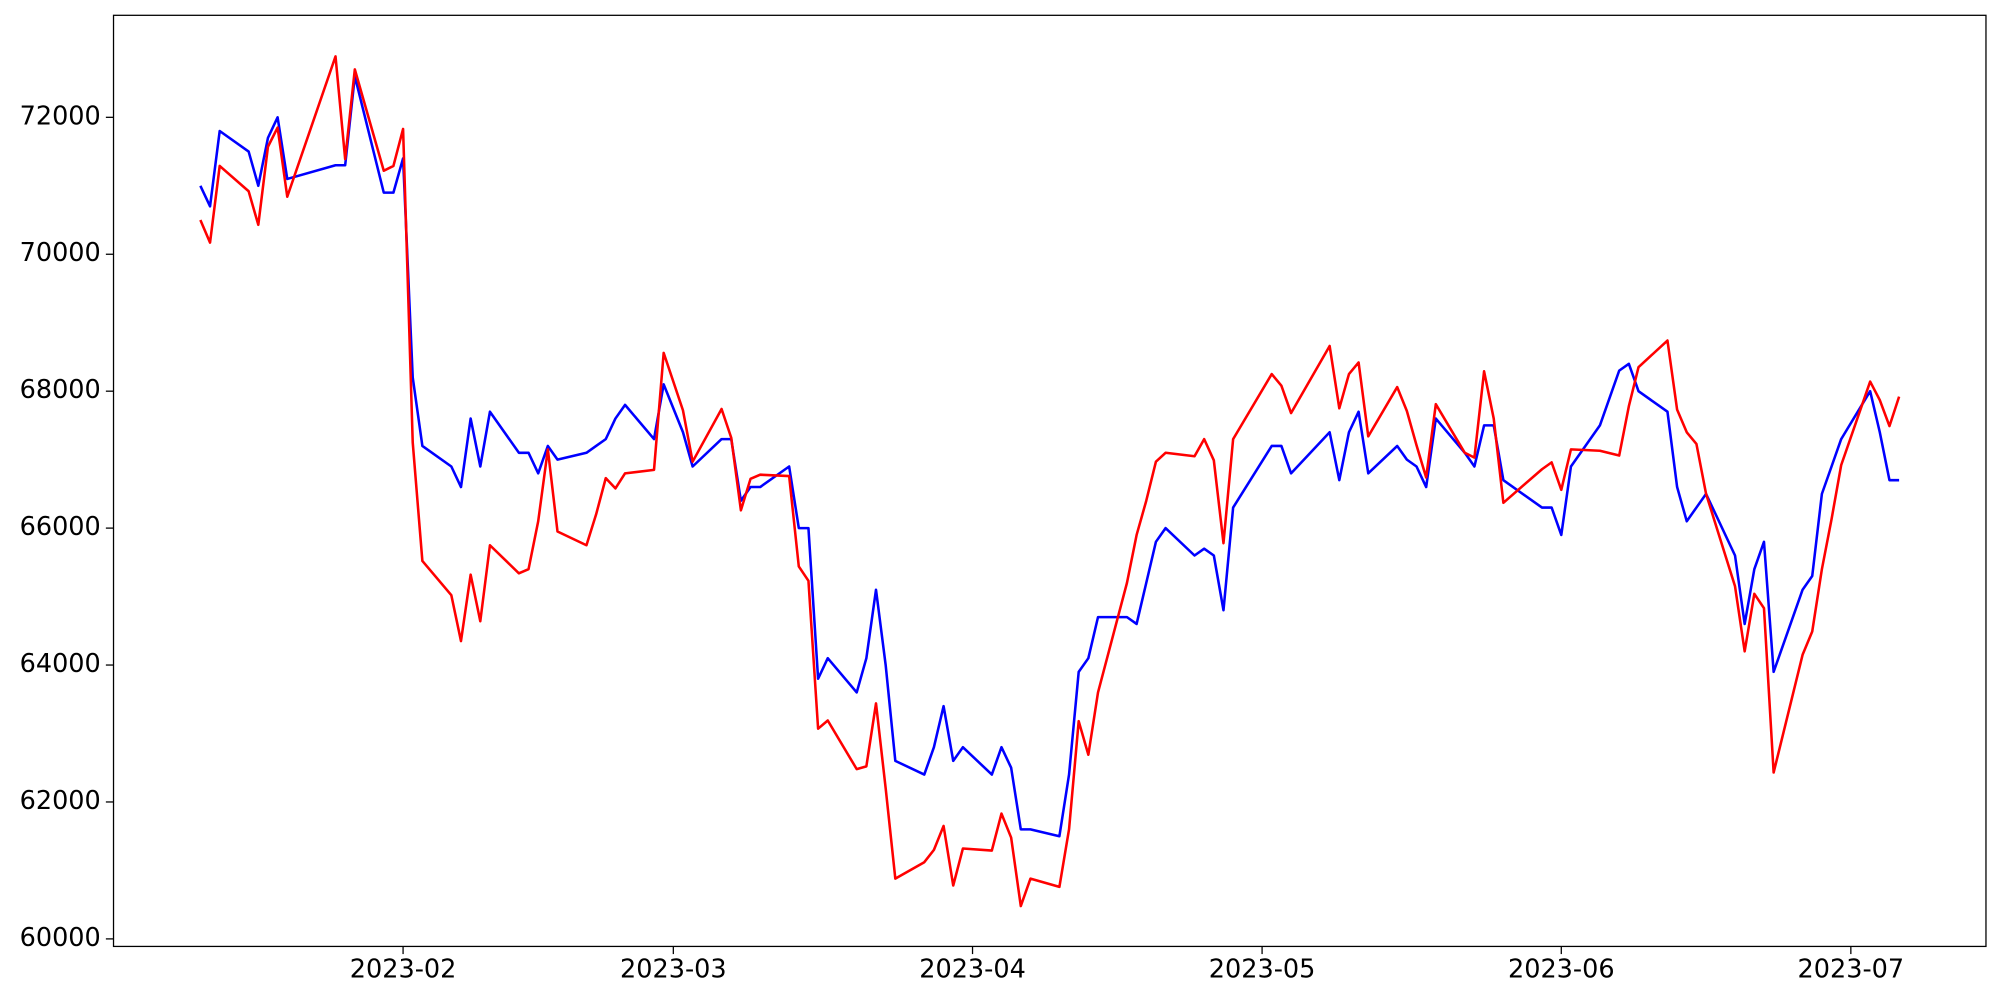 The width and height of the screenshot is (2000, 1000). I want to click on x-tick-label: 2023-07, so click(1851, 970).